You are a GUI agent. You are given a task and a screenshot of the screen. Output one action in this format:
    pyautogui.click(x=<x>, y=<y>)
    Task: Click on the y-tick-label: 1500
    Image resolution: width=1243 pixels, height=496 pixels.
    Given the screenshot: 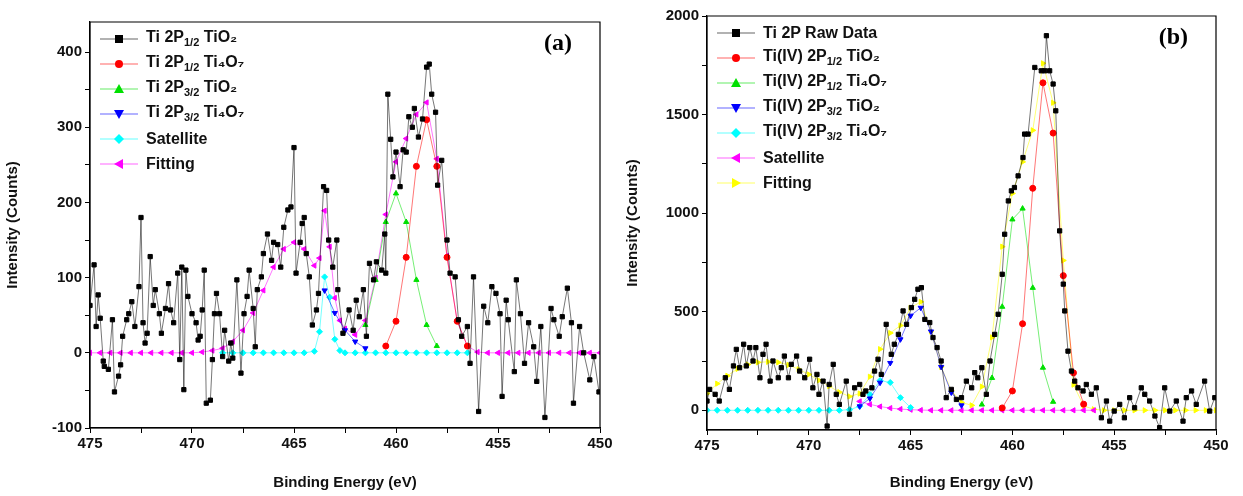 What is the action you would take?
    pyautogui.click(x=682, y=113)
    